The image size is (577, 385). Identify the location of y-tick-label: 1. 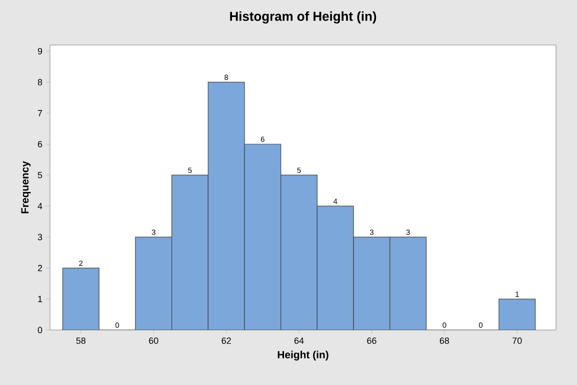
(40, 299).